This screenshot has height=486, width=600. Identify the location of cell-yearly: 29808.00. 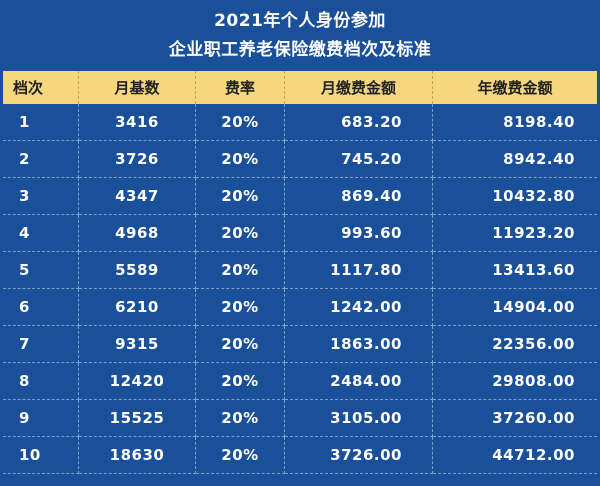
(515, 381).